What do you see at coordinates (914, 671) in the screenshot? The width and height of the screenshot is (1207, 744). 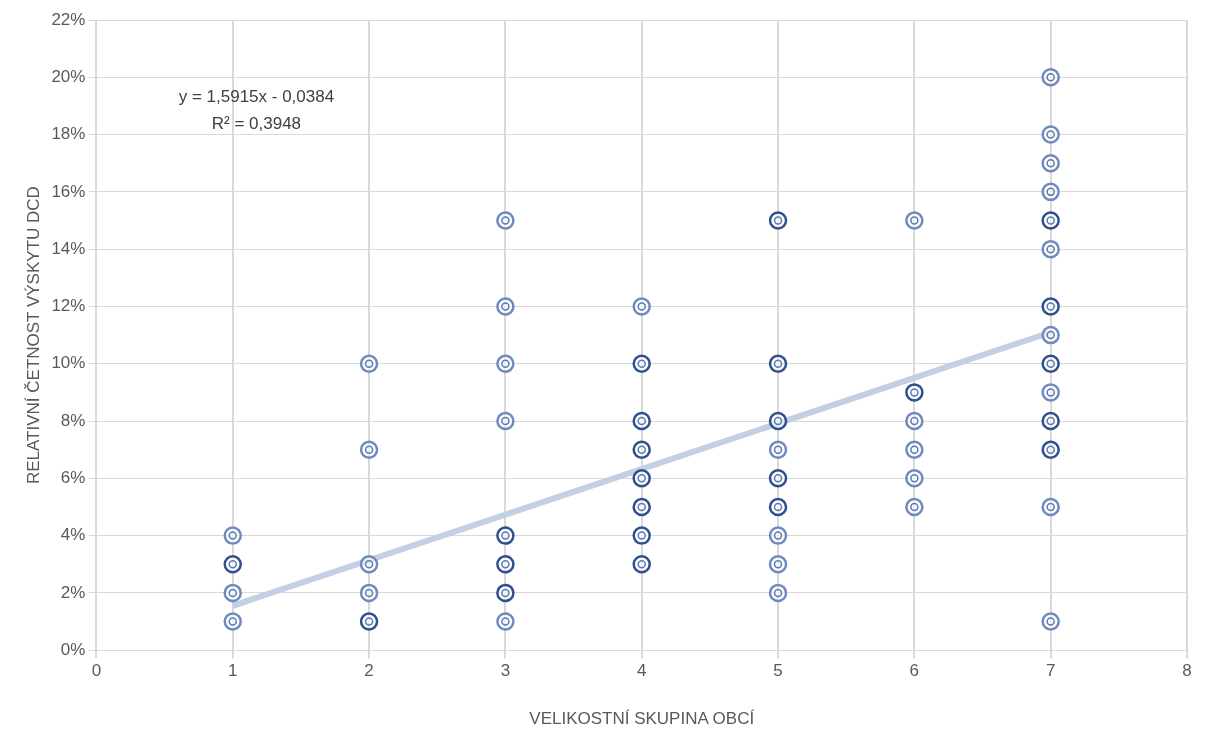 I see `x-tick-label: 6` at bounding box center [914, 671].